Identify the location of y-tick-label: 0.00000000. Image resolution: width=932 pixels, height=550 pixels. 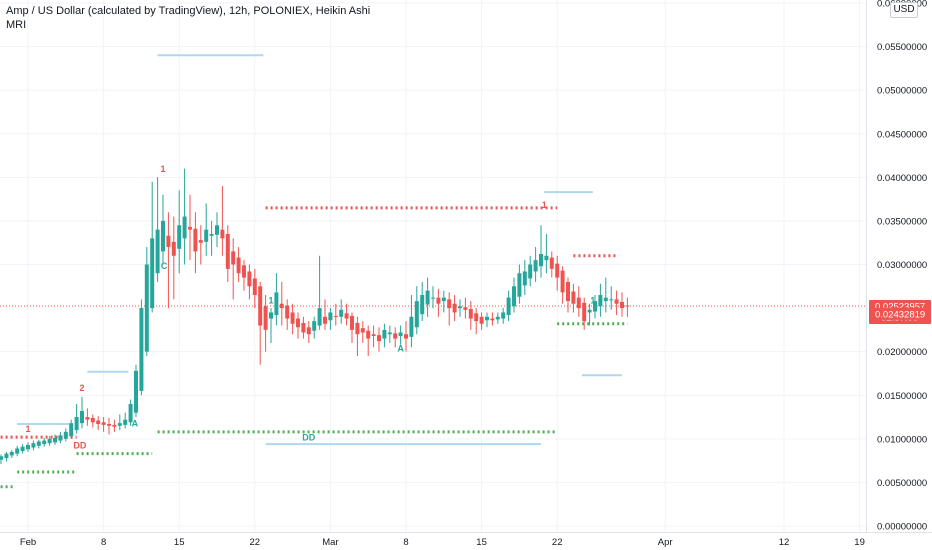
(902, 527).